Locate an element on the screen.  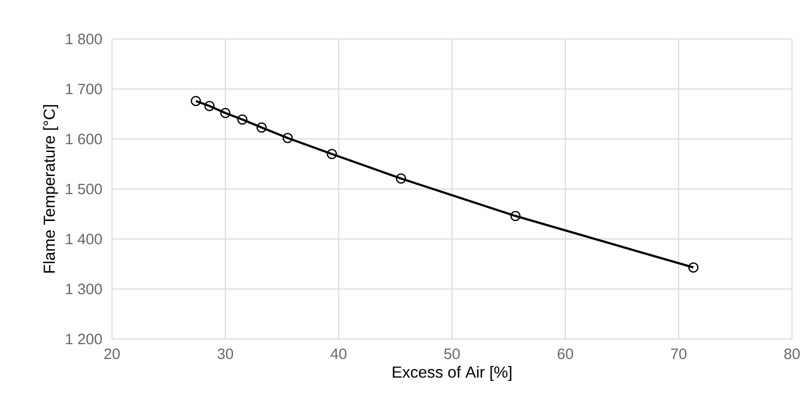
y-tick-label: 1 600 is located at coordinates (84, 139).